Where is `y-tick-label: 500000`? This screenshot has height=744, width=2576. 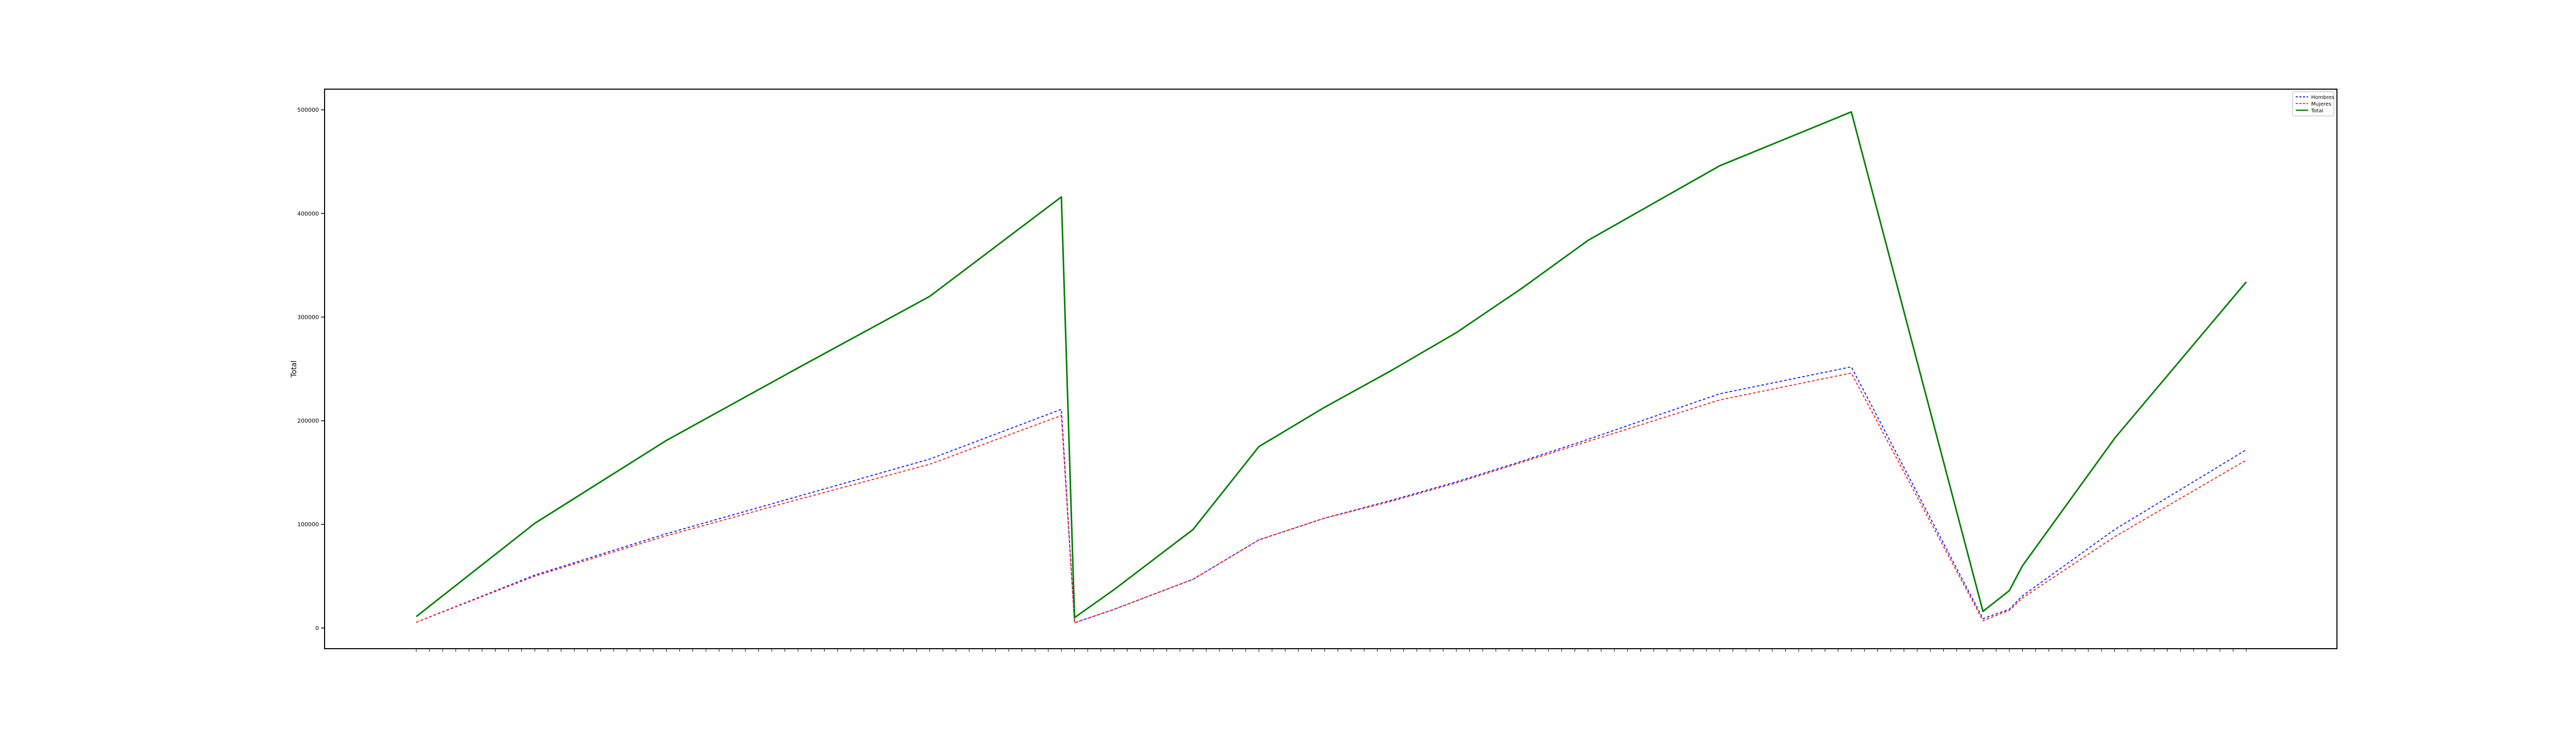
y-tick-label: 500000 is located at coordinates (308, 110).